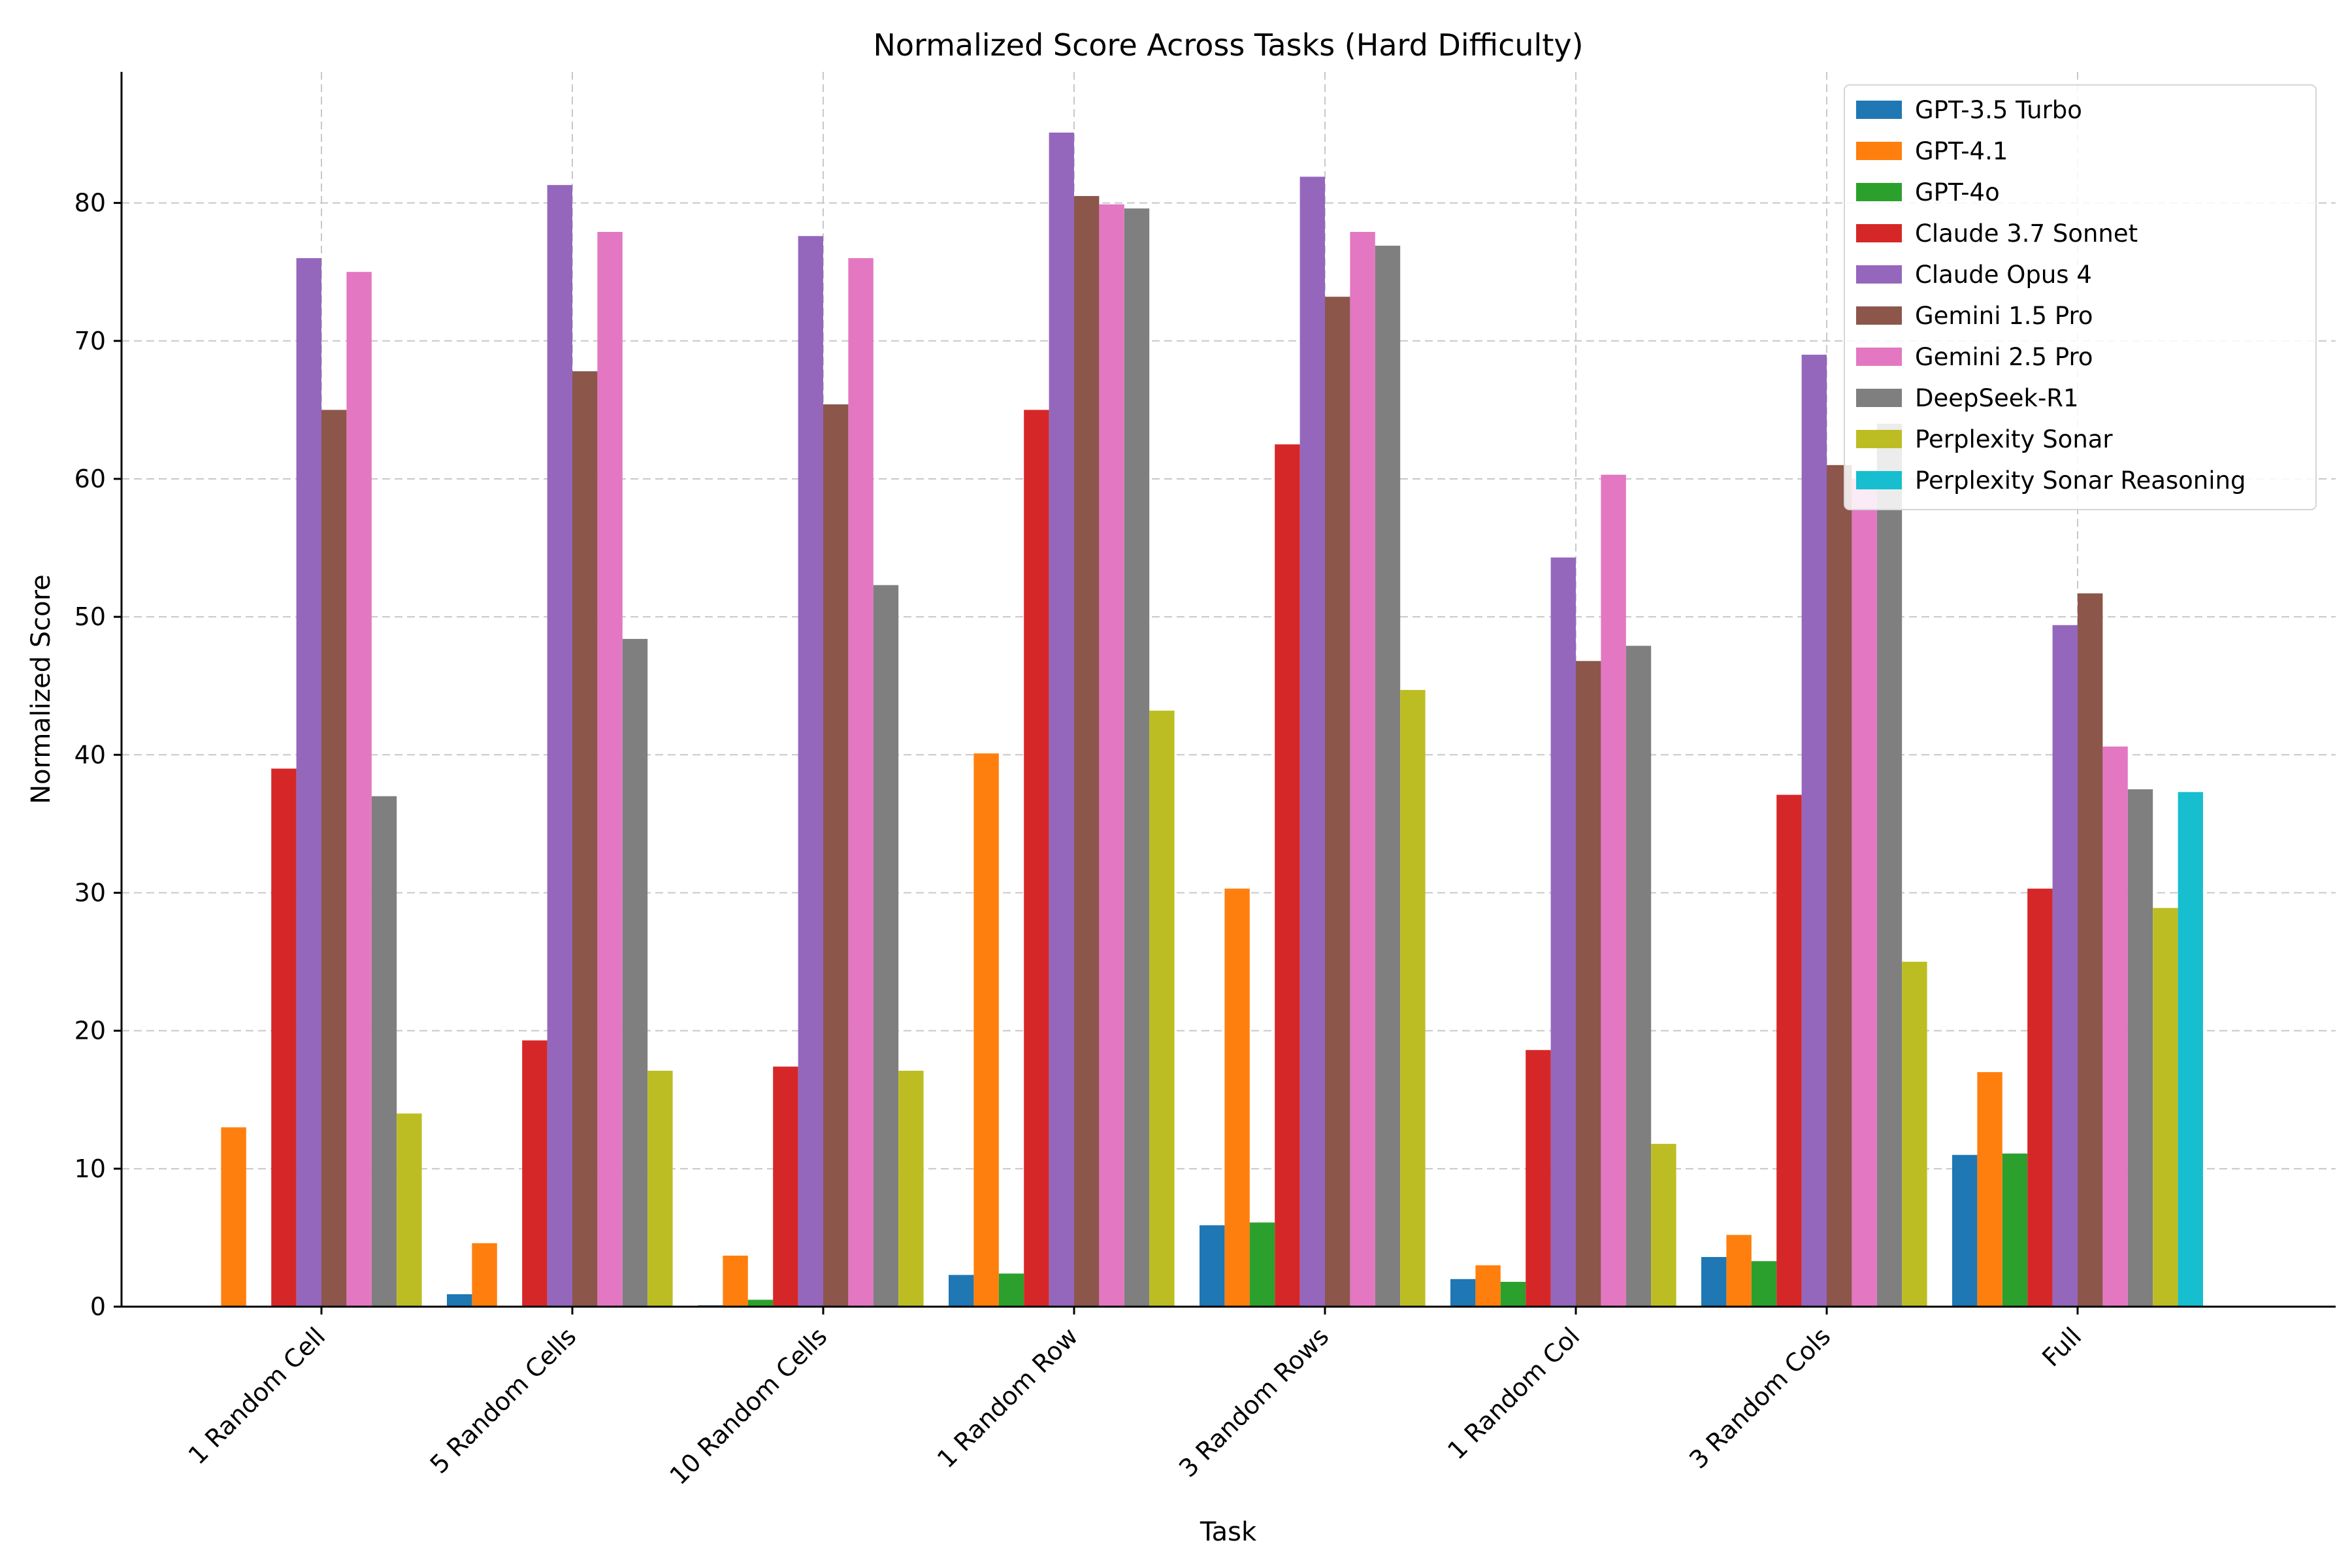 Image resolution: width=2352 pixels, height=1568 pixels. Describe the element at coordinates (1997, 398) in the screenshot. I see `legend-label: DeepSeek-R1` at that location.